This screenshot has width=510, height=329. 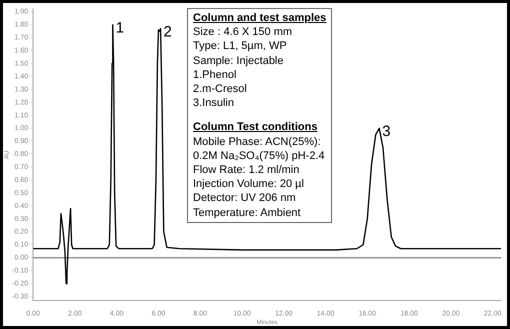 I want to click on annotation: Mobile Phase: ACN(25%):, so click(x=257, y=141).